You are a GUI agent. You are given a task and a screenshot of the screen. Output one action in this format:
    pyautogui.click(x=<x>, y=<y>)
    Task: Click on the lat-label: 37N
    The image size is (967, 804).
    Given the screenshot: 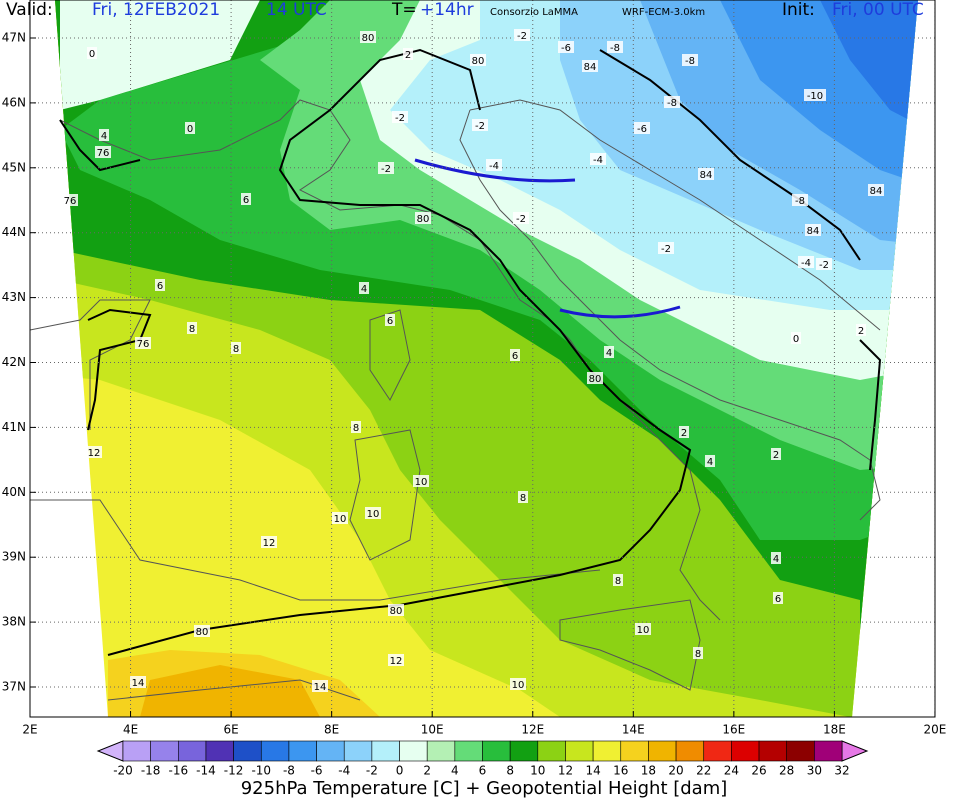 What is the action you would take?
    pyautogui.click(x=14, y=687)
    